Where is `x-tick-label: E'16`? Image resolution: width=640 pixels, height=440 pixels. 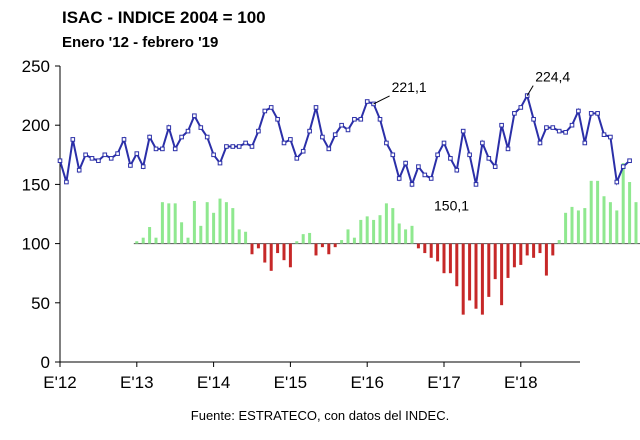 x-tick-label: E'16 is located at coordinates (367, 382).